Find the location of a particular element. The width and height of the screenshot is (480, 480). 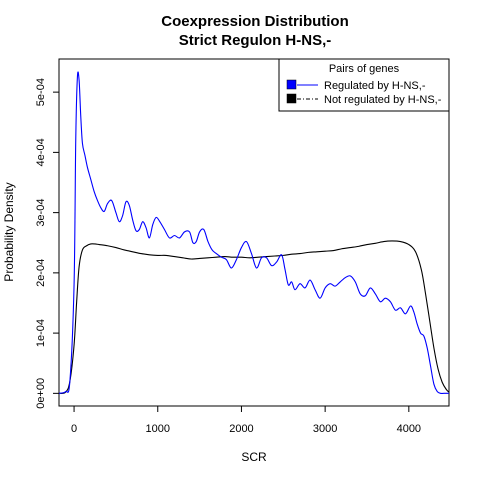

legend-swatch-not-regulated is located at coordinates (291, 98).